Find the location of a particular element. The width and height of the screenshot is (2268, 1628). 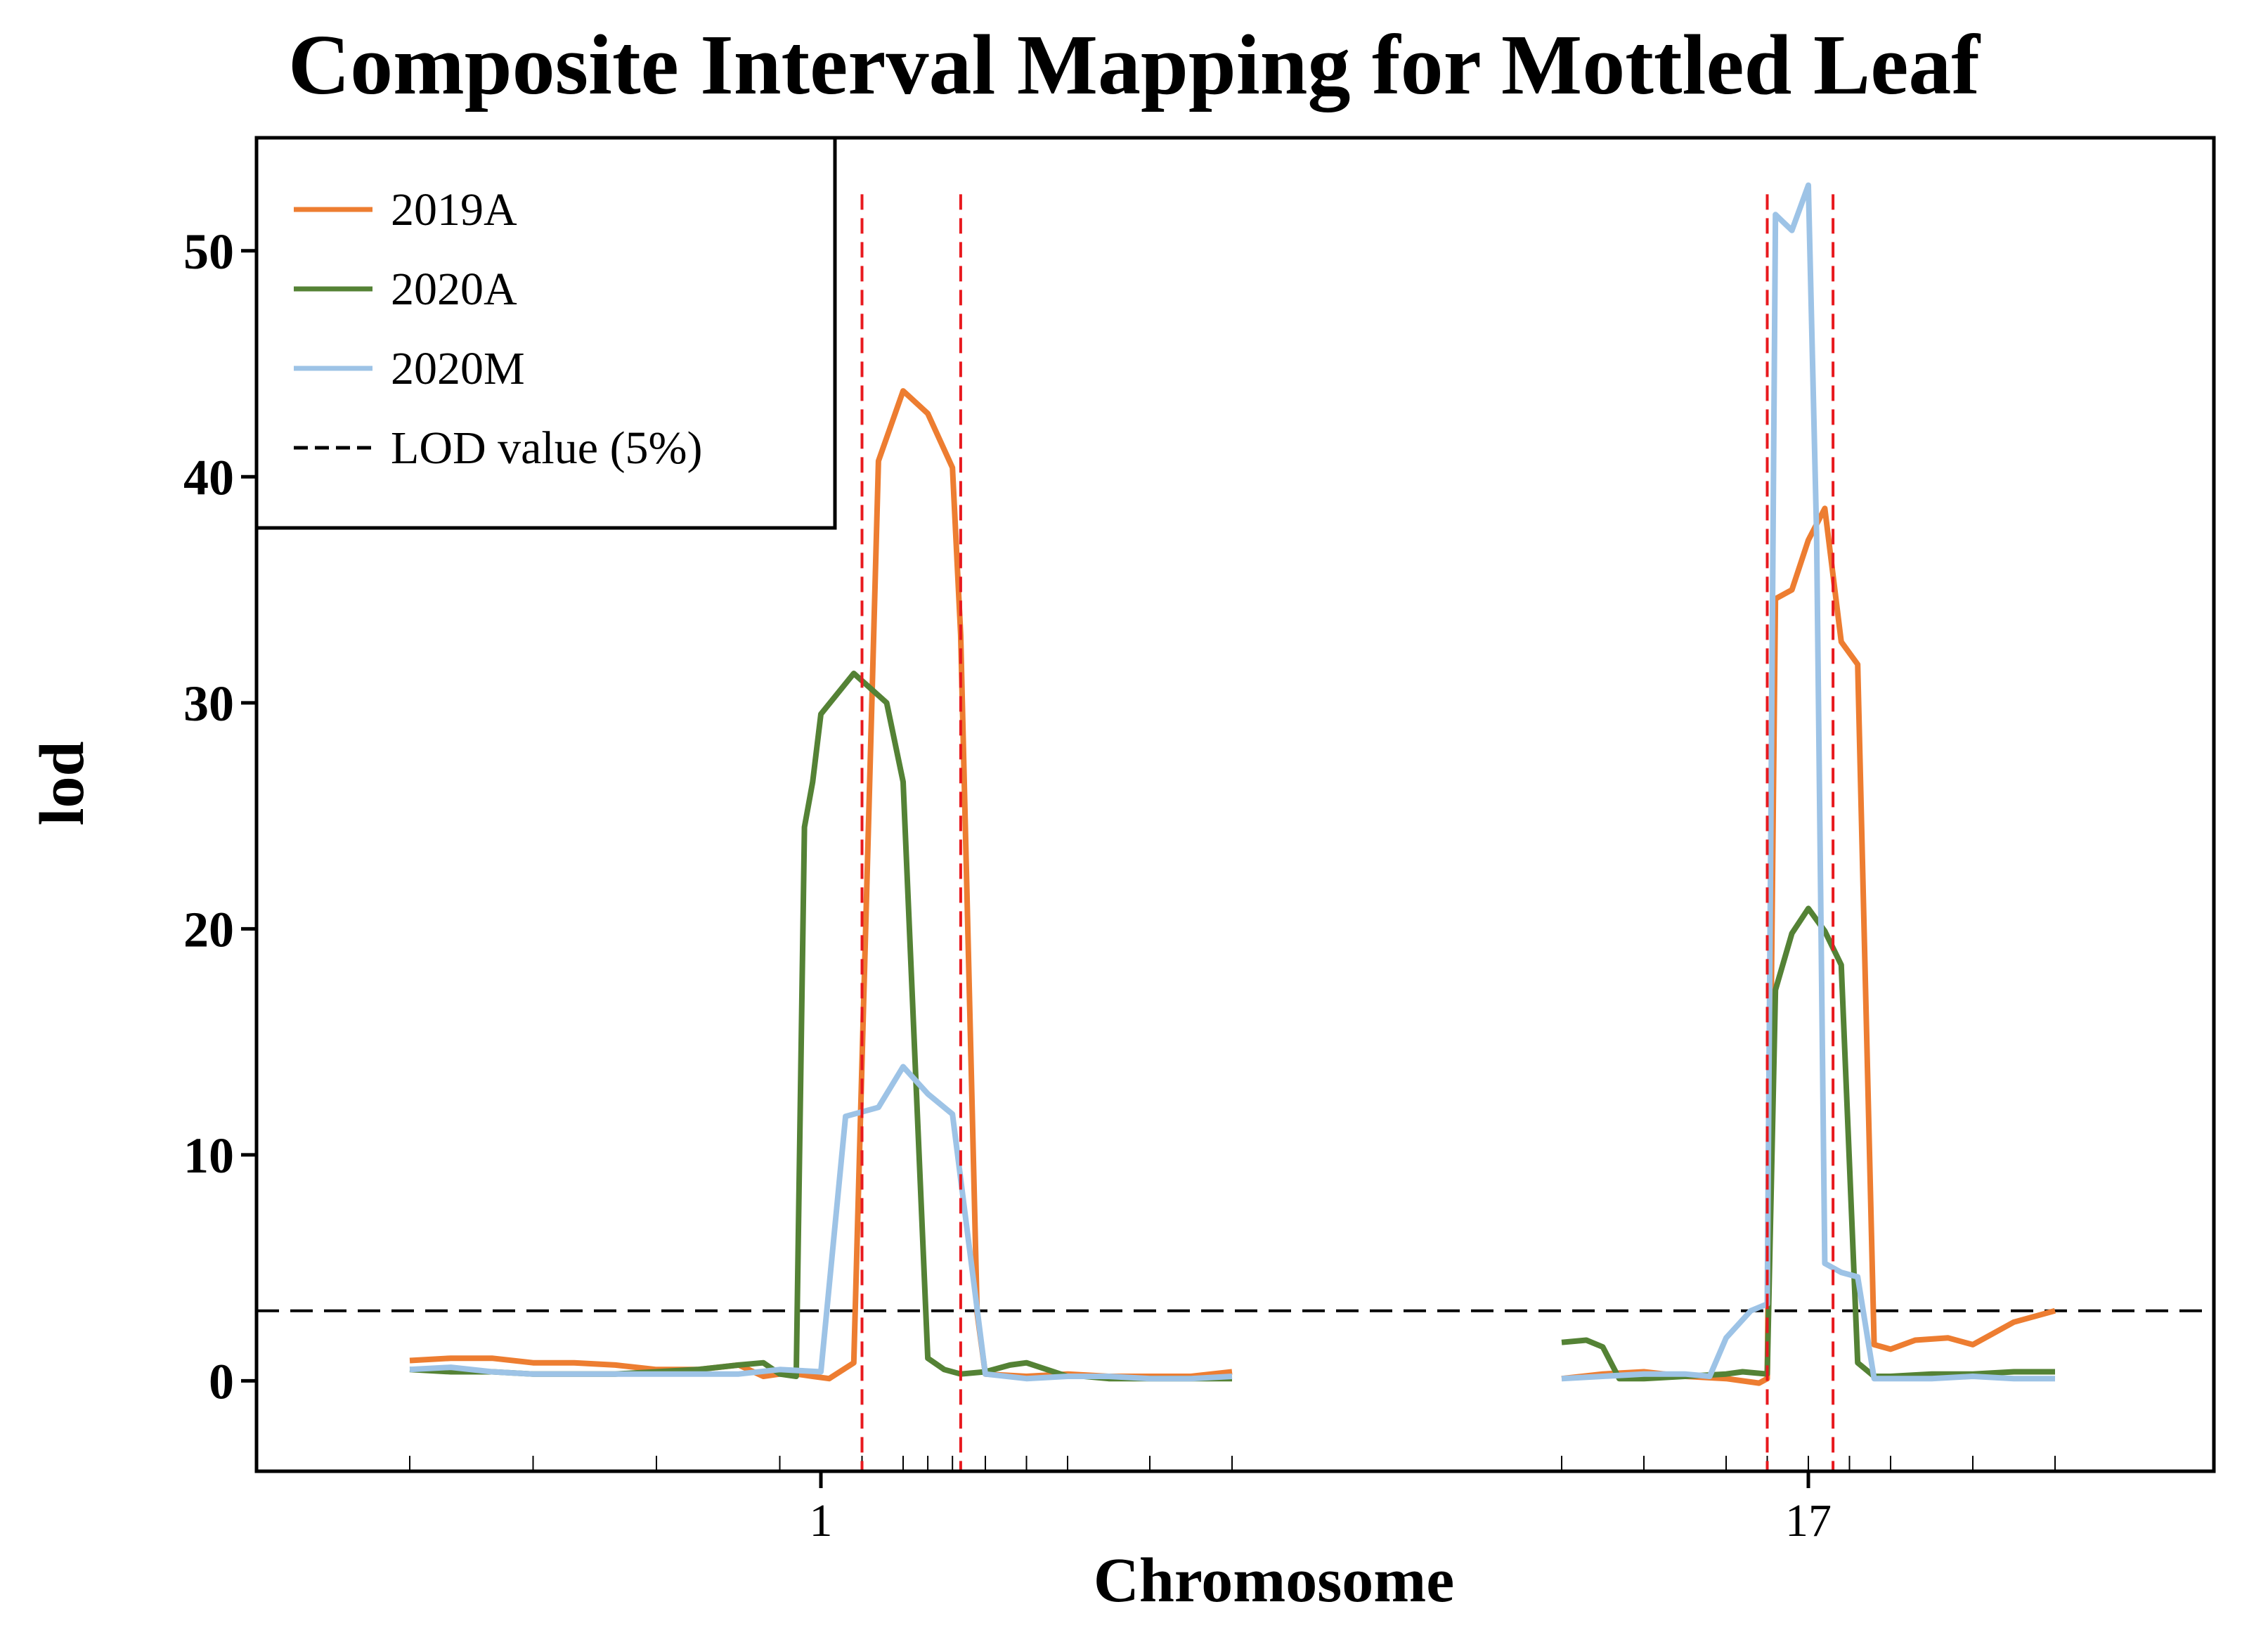

series-2019A-chr17 is located at coordinates (1809, 945).